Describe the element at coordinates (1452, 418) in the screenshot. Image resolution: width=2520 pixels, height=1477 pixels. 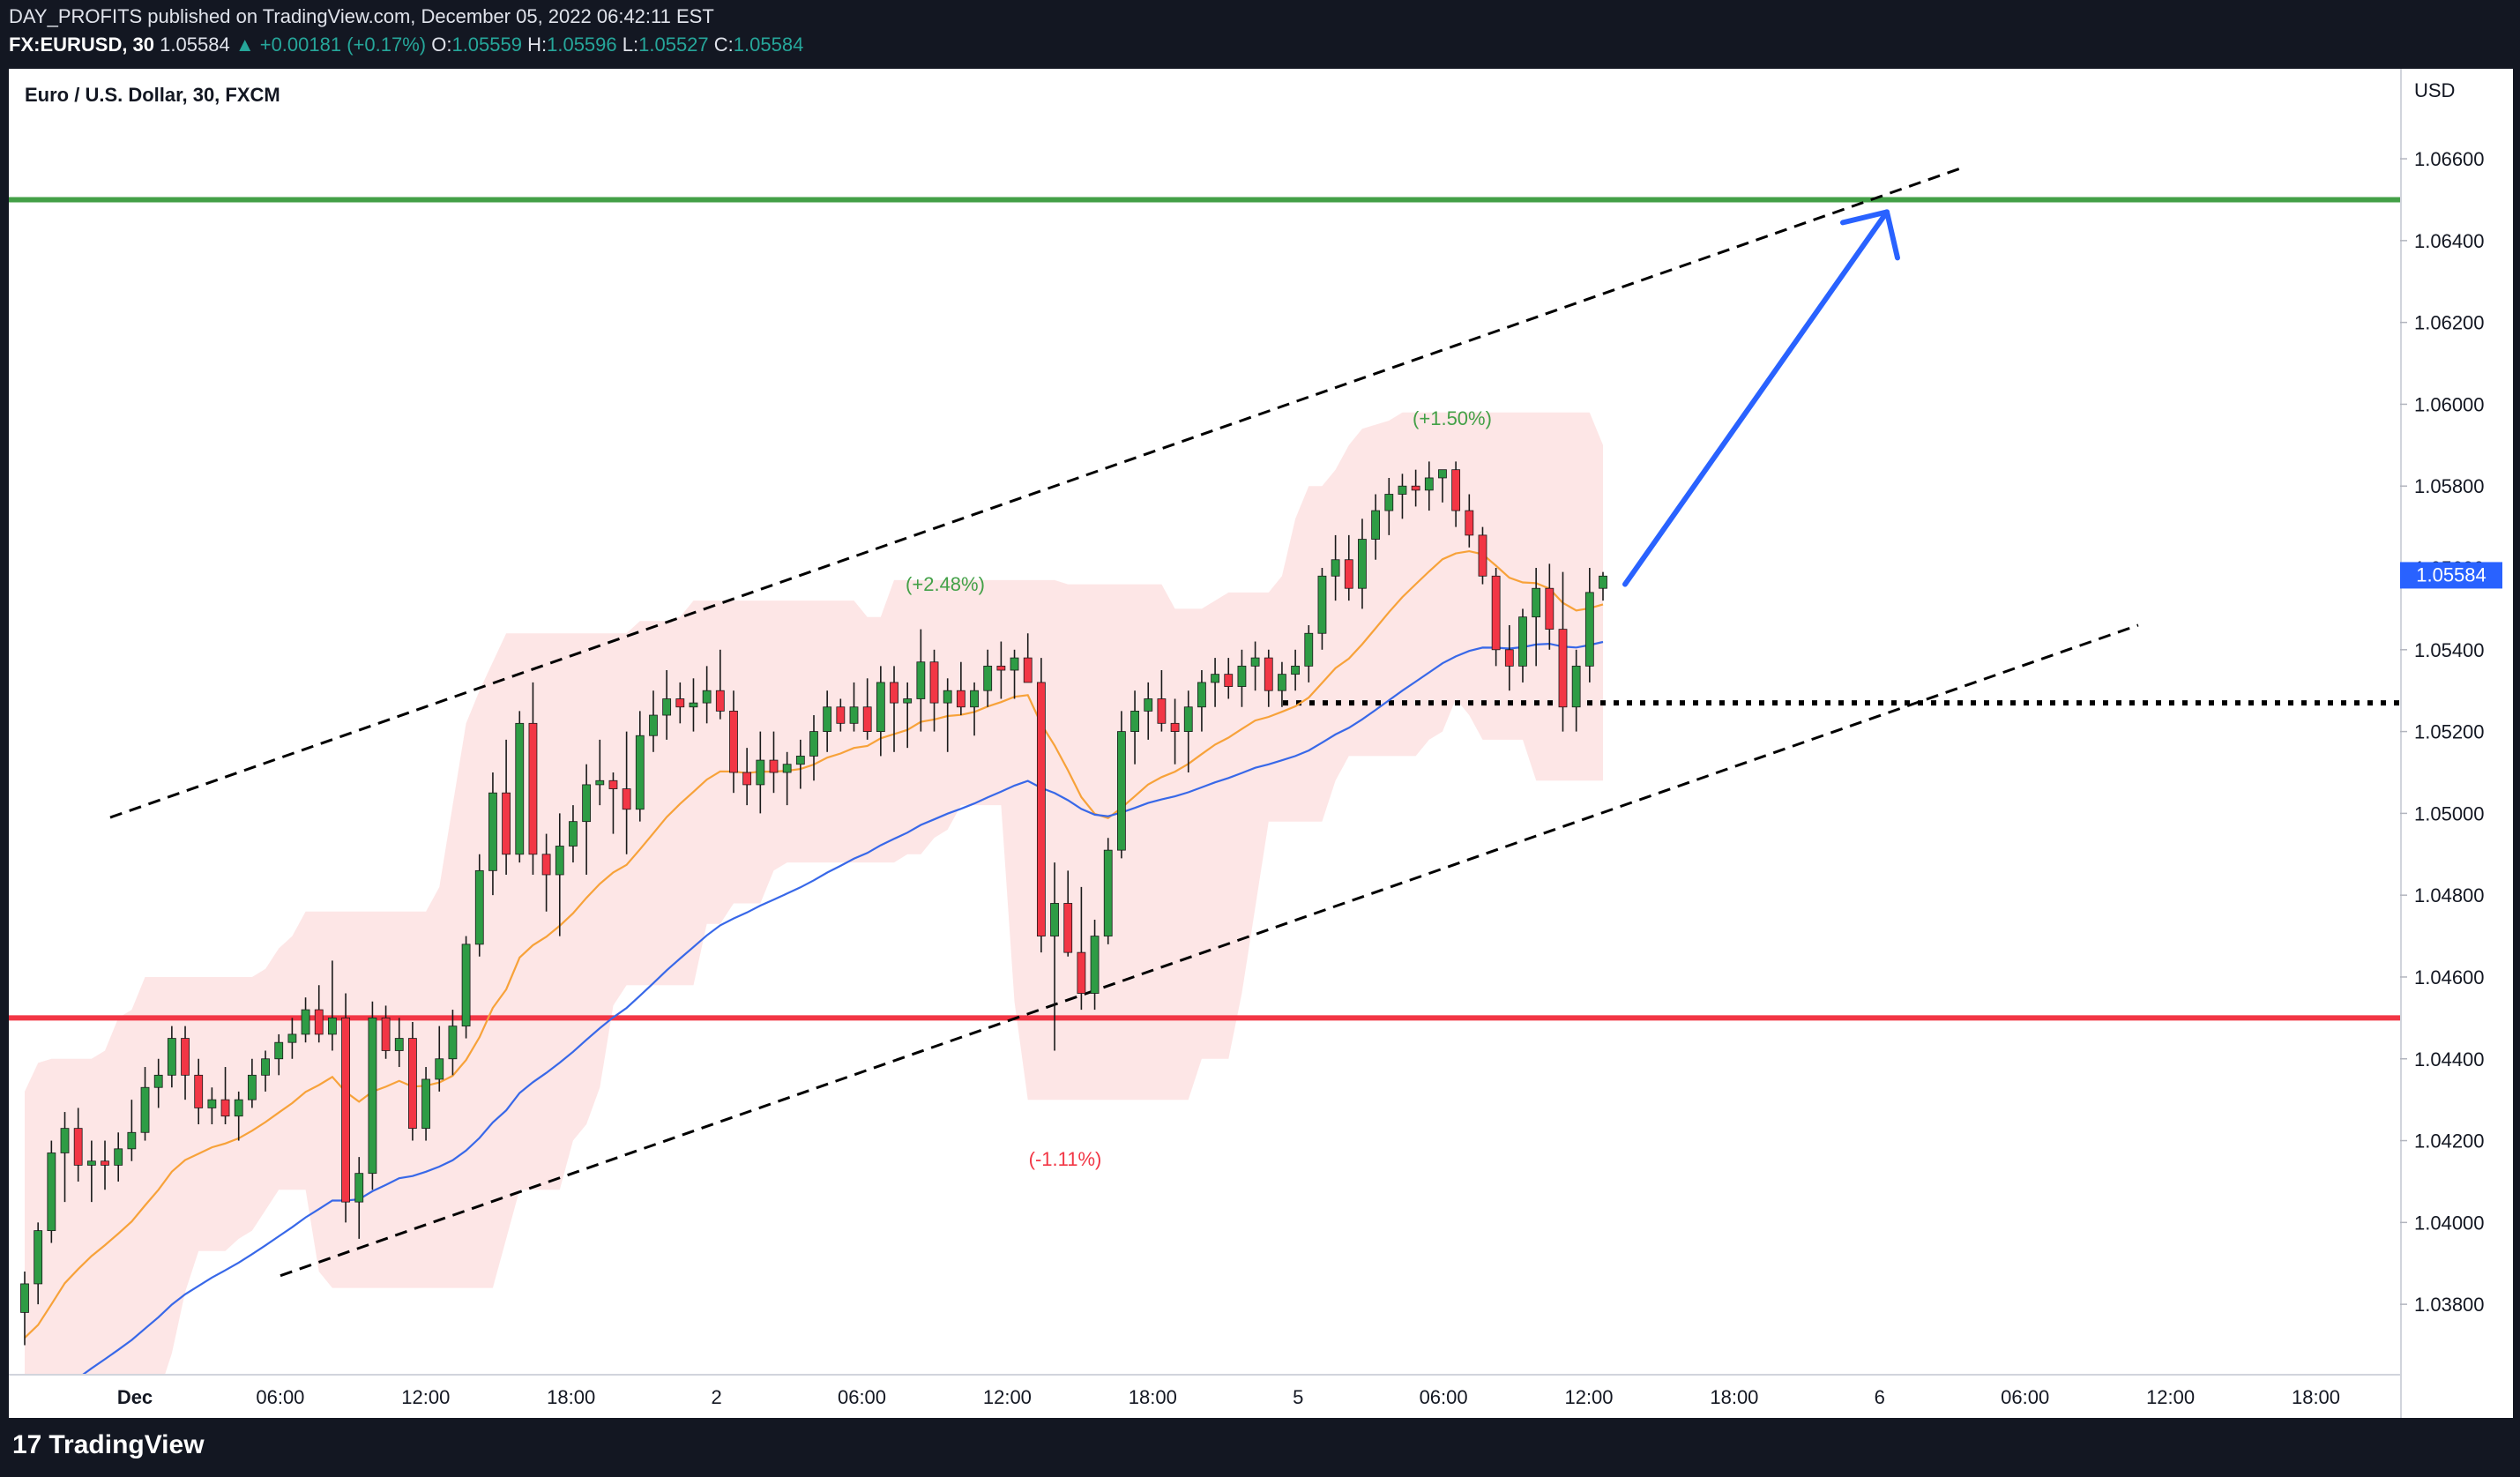
I see `annotation-gain-2: (+1.50%)` at that location.